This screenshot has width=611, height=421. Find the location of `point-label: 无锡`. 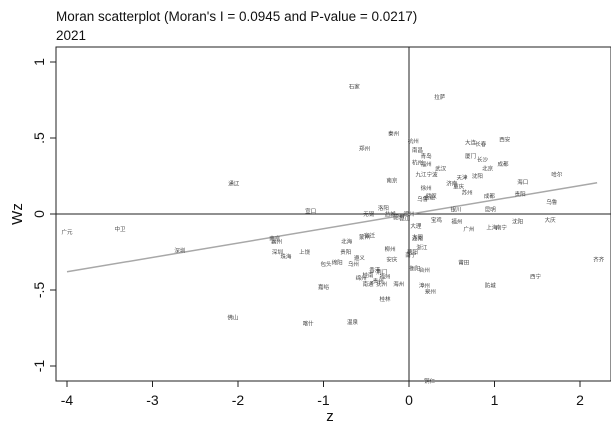

point-label: 无锡 is located at coordinates (369, 214).